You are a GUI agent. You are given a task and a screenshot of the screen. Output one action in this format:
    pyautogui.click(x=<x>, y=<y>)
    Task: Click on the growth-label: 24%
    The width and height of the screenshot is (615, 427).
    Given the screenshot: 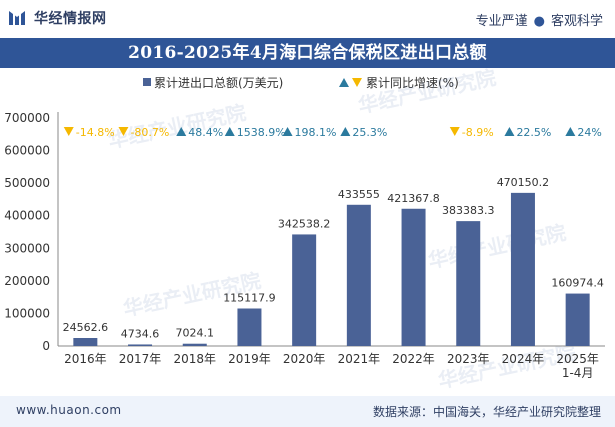 What is the action you would take?
    pyautogui.click(x=589, y=132)
    